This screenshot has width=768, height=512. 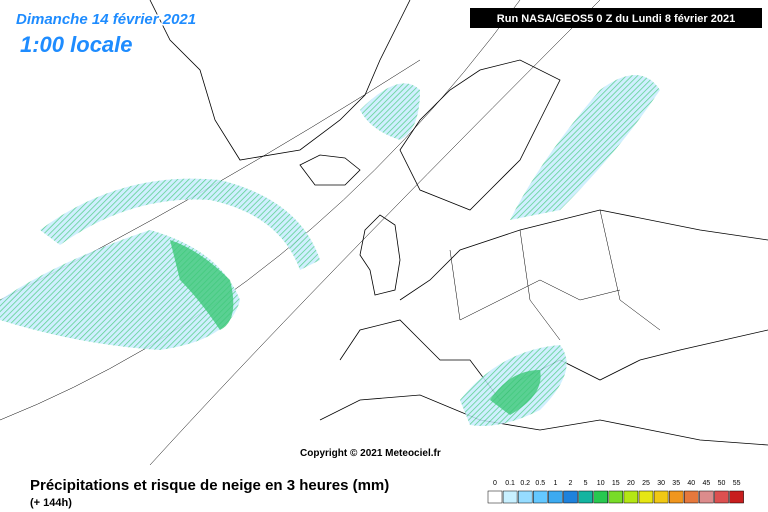 I want to click on footer, so click(x=384, y=488).